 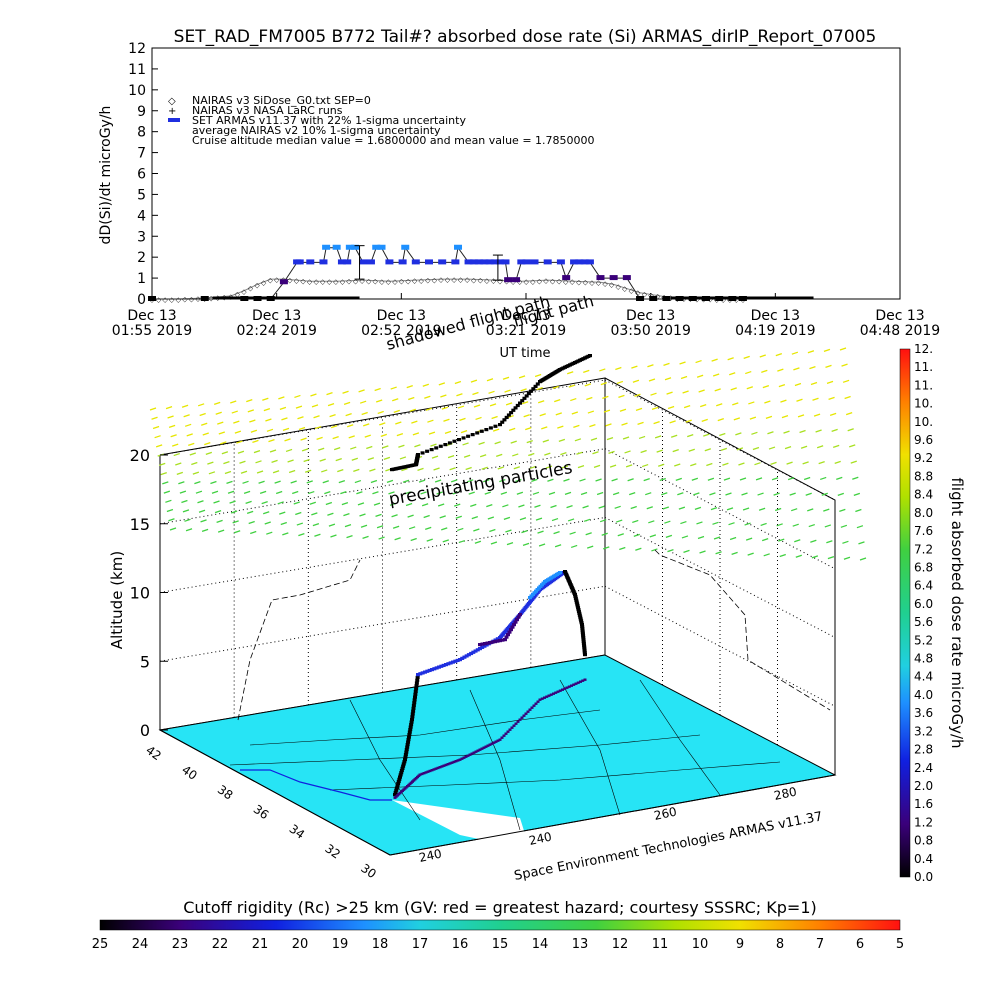 I want to click on altitude-tick-label: 10, so click(x=140, y=593).